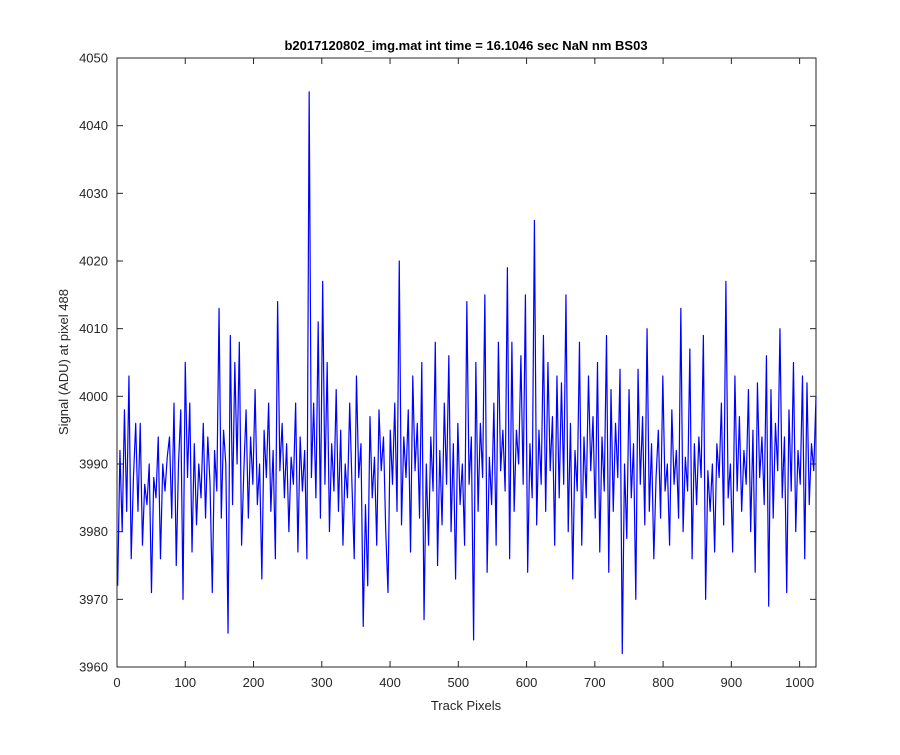  I want to click on y-tick-label: 3970, so click(93, 599).